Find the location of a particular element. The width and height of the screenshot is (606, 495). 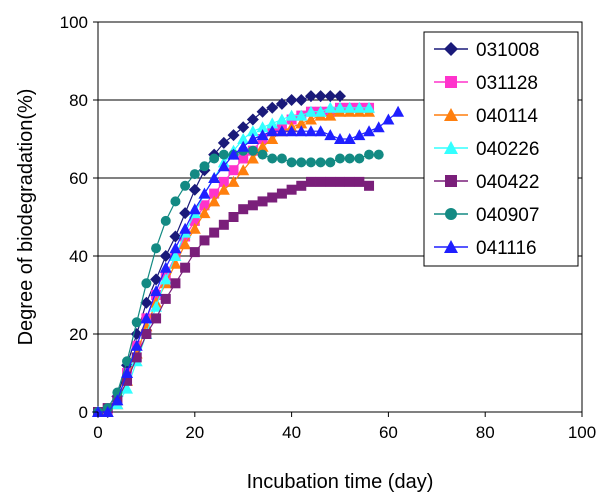

y-tick-label: 80 is located at coordinates (78, 100).